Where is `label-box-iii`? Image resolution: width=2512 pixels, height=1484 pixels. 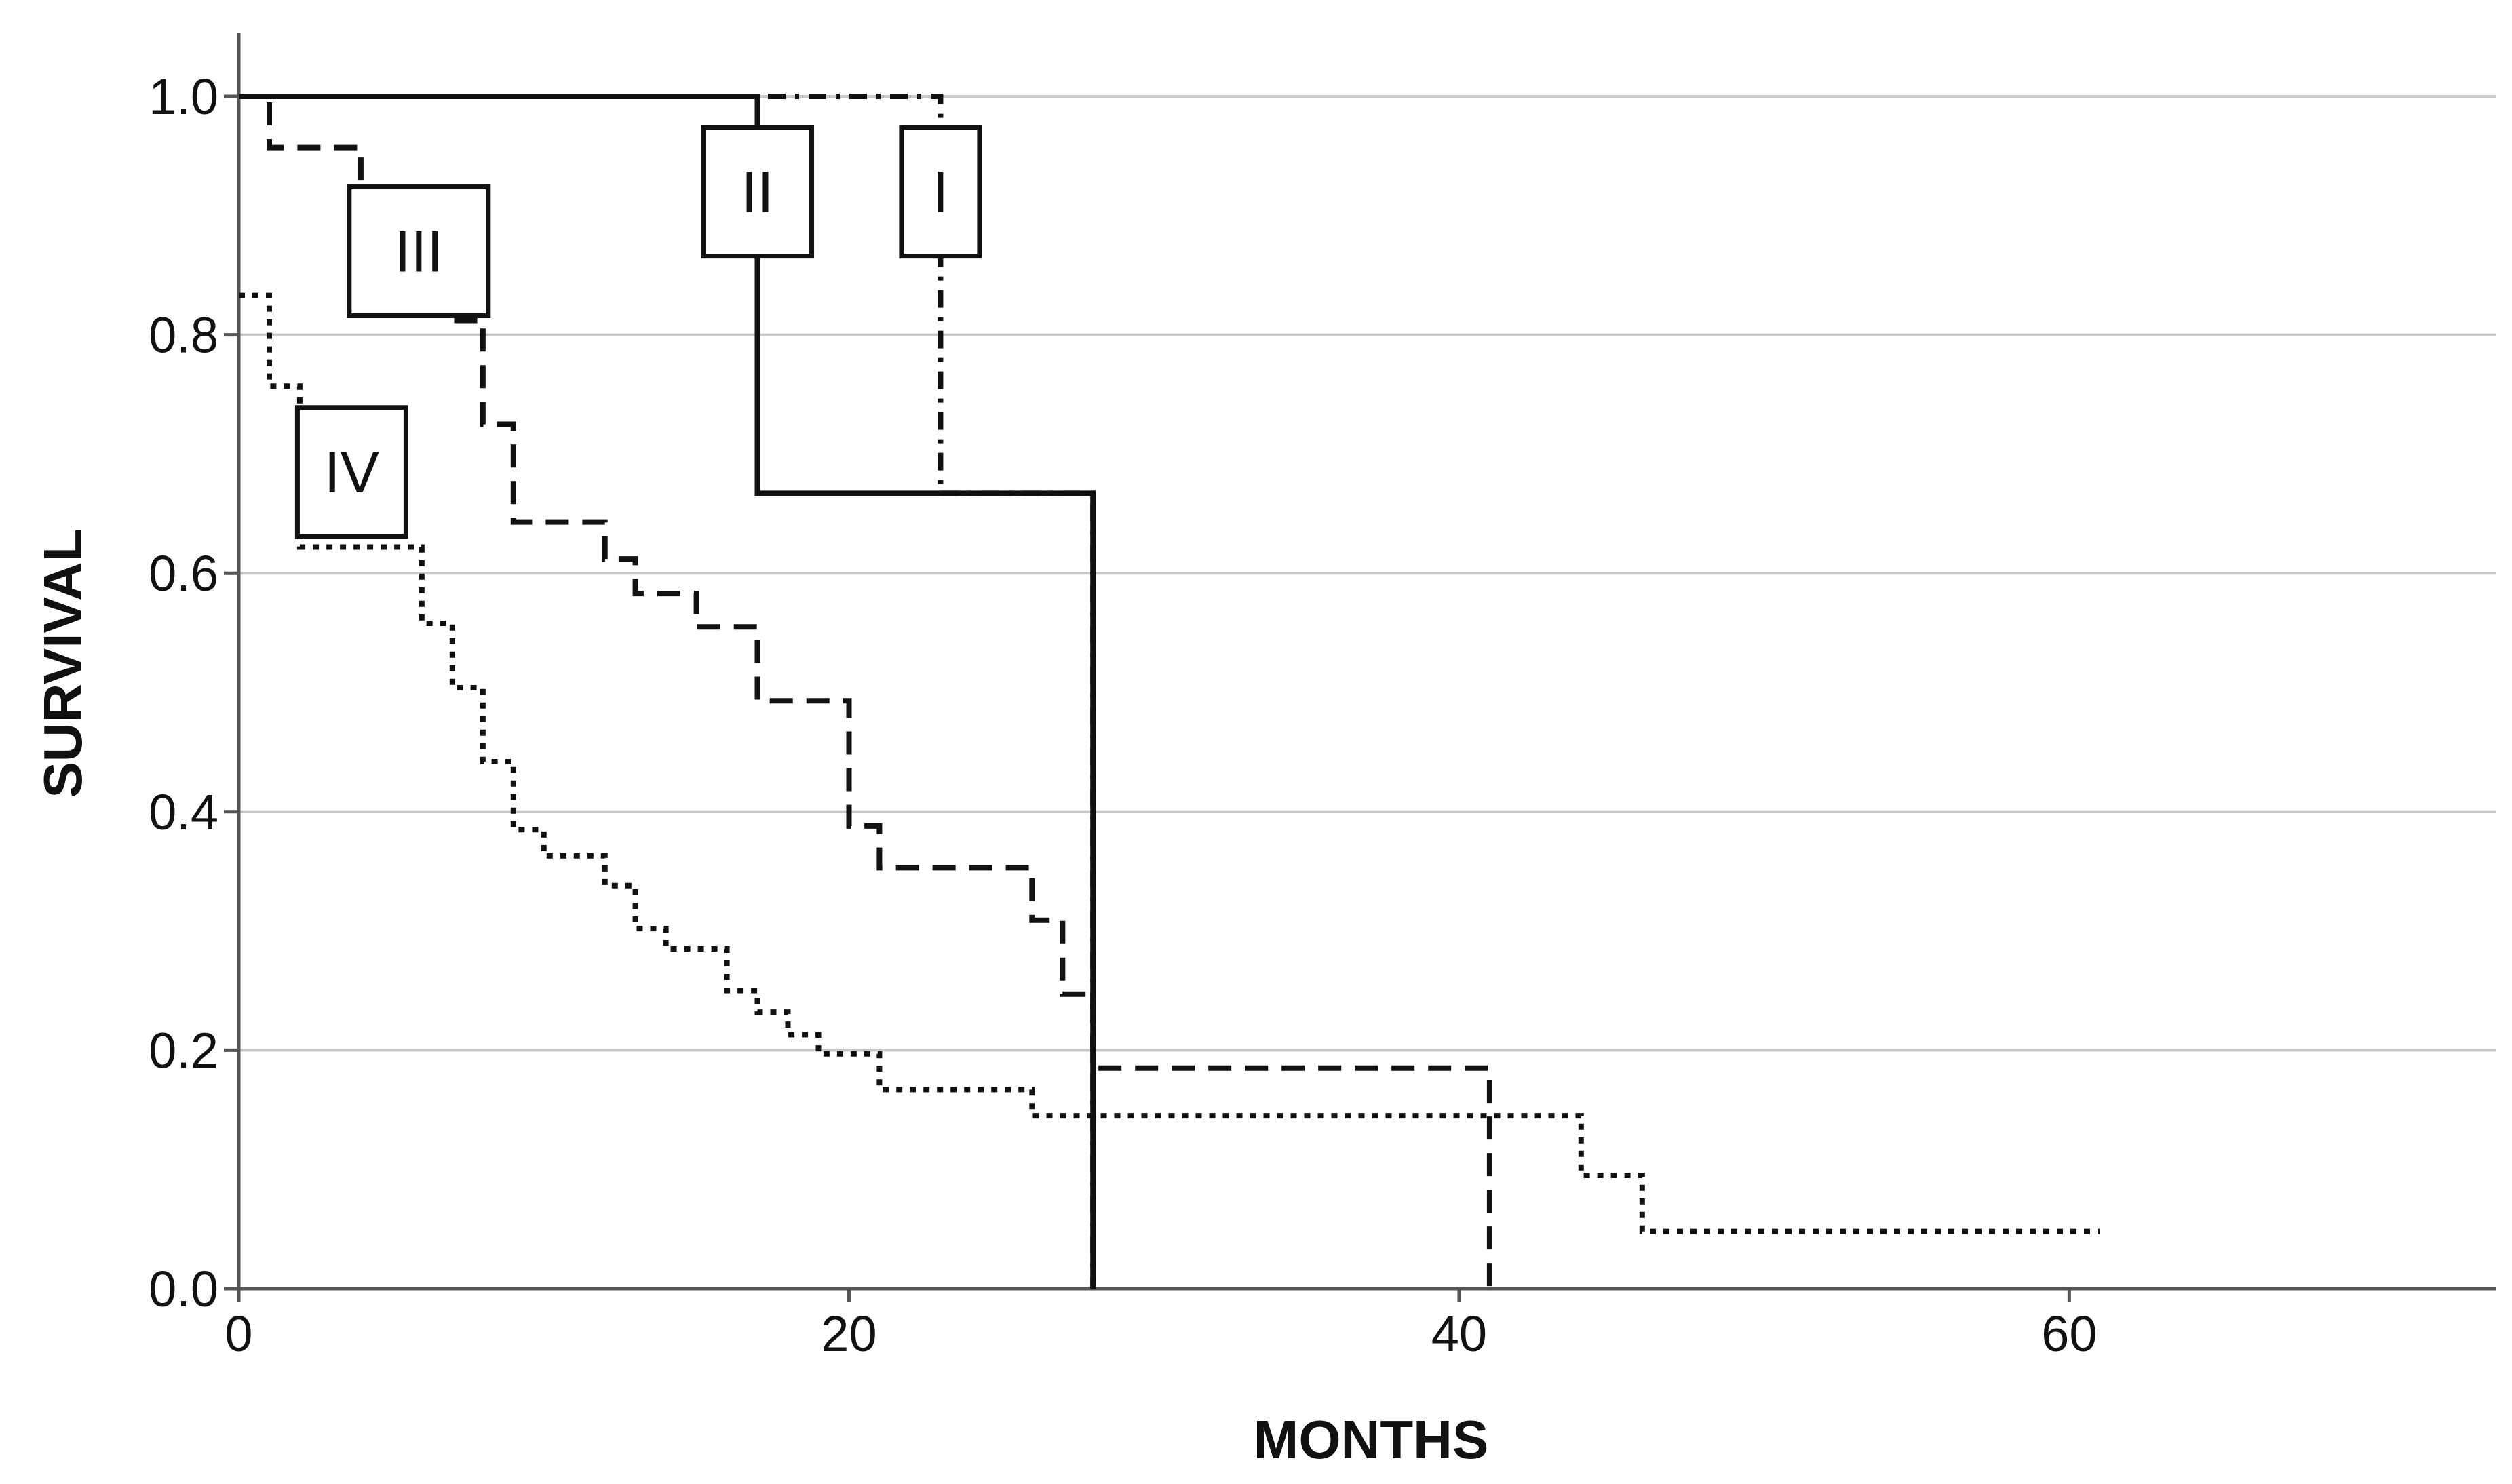 label-box-iii is located at coordinates (419, 252).